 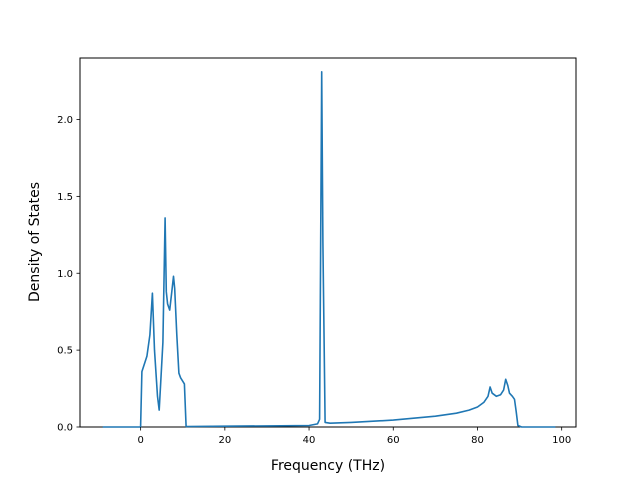 I want to click on x-tick-label: 60, so click(x=393, y=440).